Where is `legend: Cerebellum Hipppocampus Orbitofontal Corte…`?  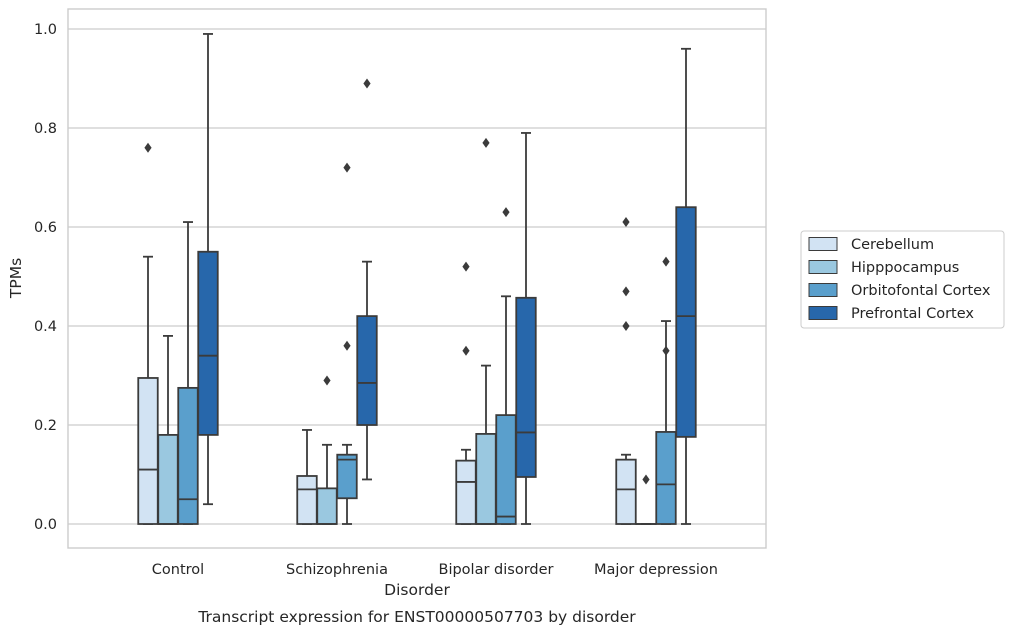
legend: Cerebellum Hipppocampus Orbitofontal Corte… is located at coordinates (902, 279).